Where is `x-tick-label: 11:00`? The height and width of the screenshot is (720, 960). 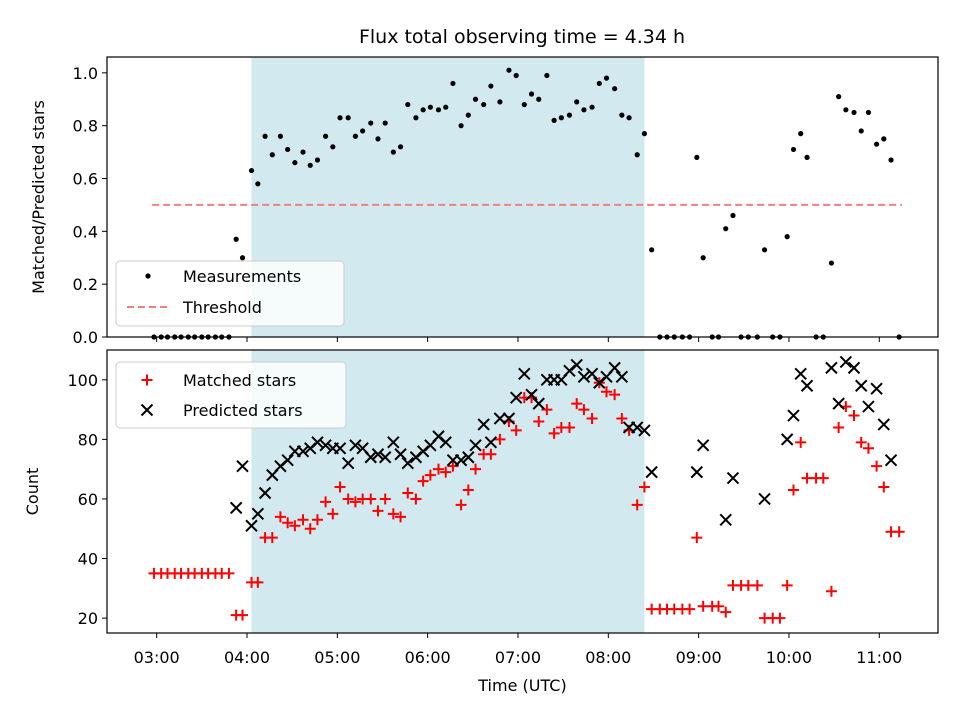
x-tick-label: 11:00 is located at coordinates (879, 657).